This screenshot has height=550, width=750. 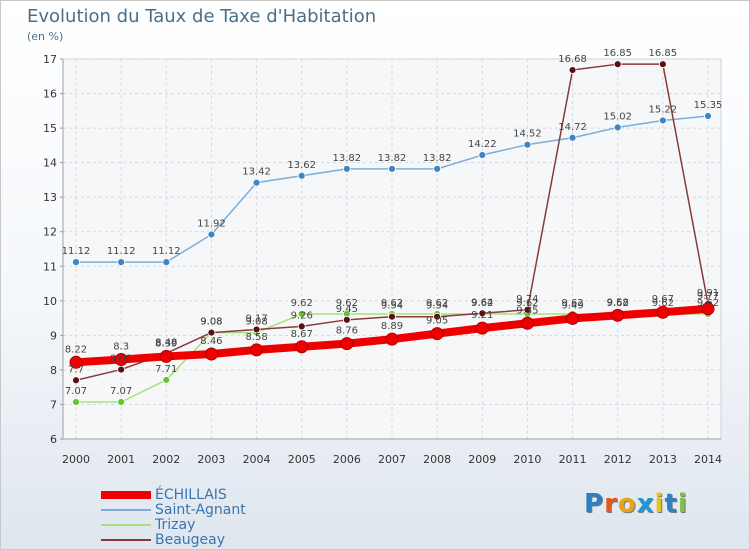 I want to click on data-label: 9.54, so click(x=437, y=306).